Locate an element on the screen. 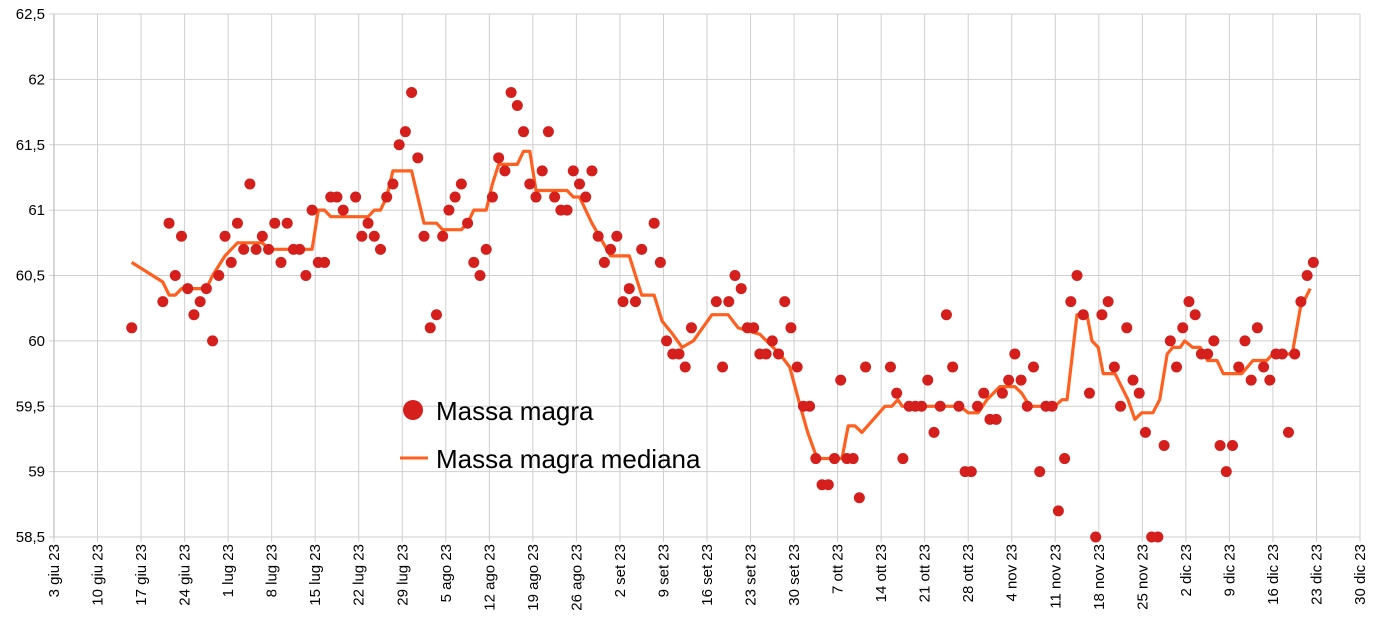 Image resolution: width=1377 pixels, height=634 pixels. y-tick-label: 58,5 is located at coordinates (30, 537).